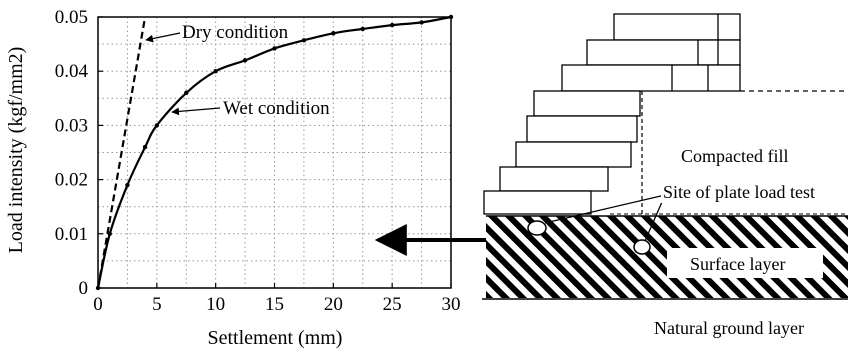 Image resolution: width=856 pixels, height=354 pixels. What do you see at coordinates (605, 209) in the screenshot?
I see `site-leader-line` at bounding box center [605, 209].